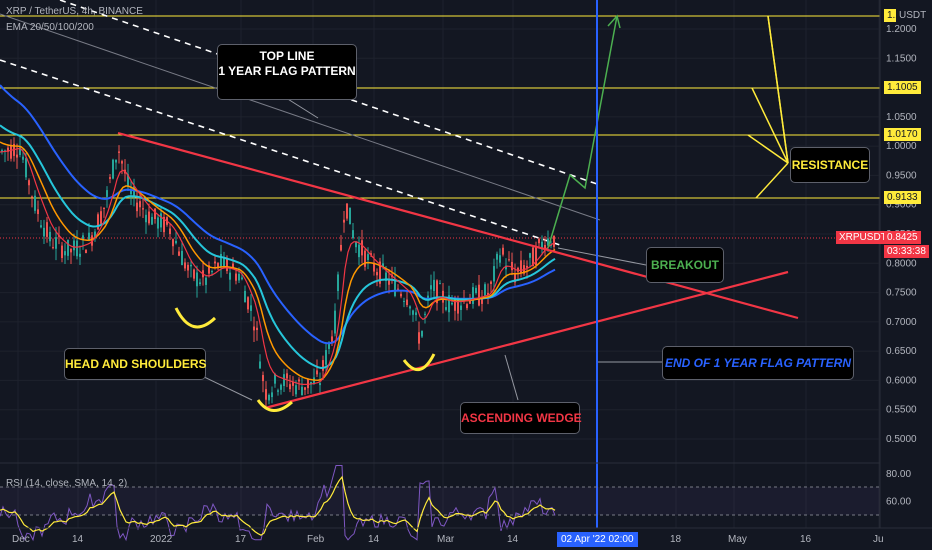  Describe the element at coordinates (913, 15) in the screenshot. I see `currency-tag: USDT` at that location.